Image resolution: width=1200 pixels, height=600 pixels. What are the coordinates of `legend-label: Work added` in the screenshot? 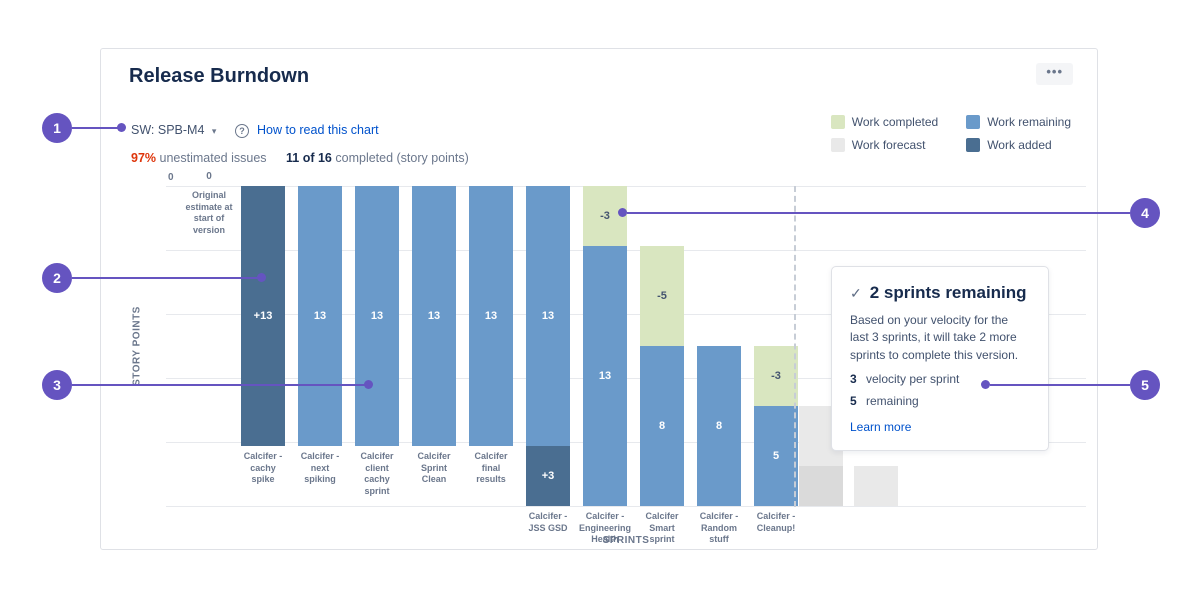 It's located at (1019, 145).